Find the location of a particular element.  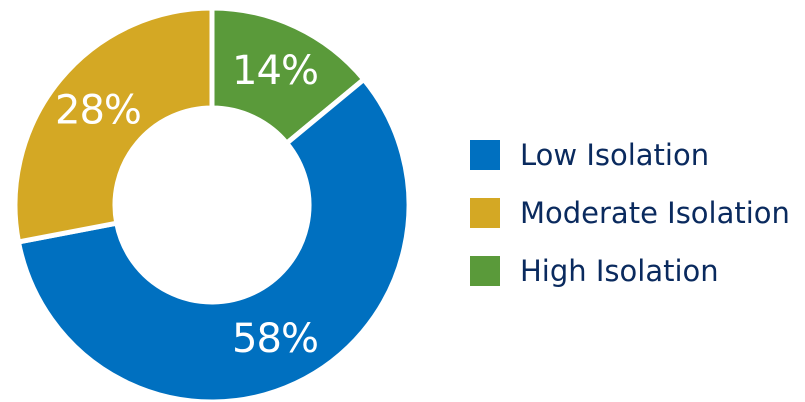

slice-label-moderate-isolation: 28% is located at coordinates (98, 111).